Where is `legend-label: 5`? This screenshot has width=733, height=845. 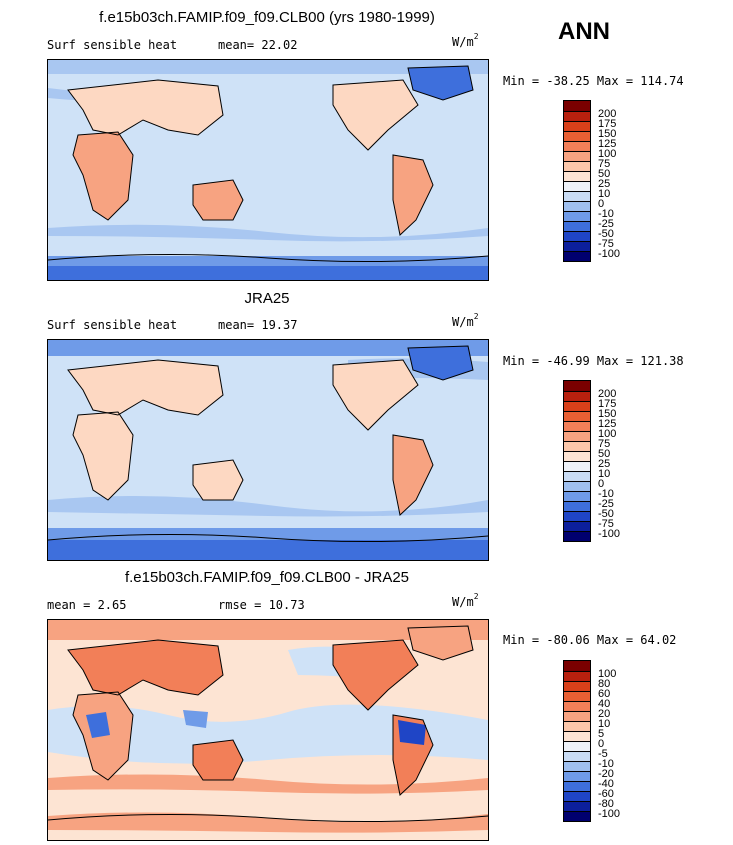 legend-label: 5 is located at coordinates (601, 734).